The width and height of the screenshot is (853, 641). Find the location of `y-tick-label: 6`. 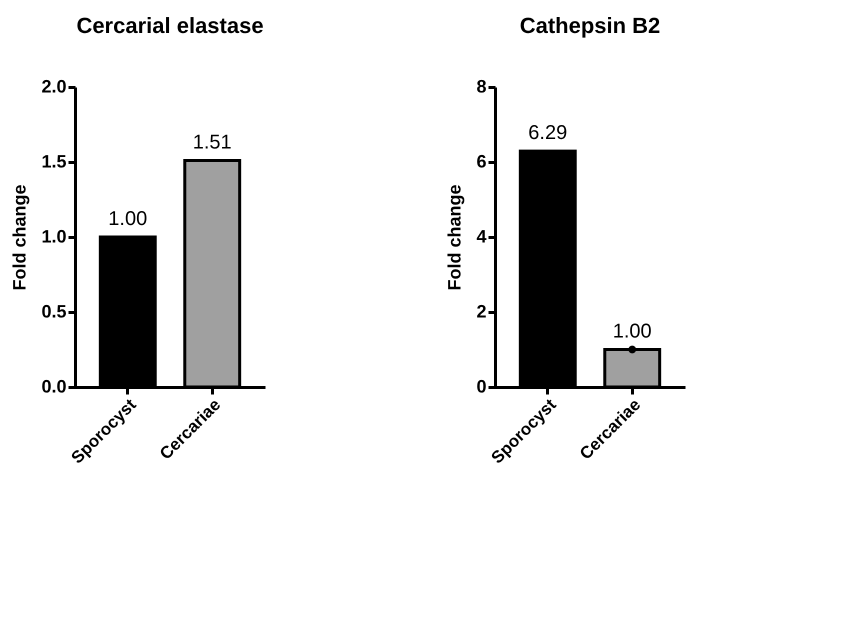

y-tick-label: 6 is located at coordinates (481, 162).